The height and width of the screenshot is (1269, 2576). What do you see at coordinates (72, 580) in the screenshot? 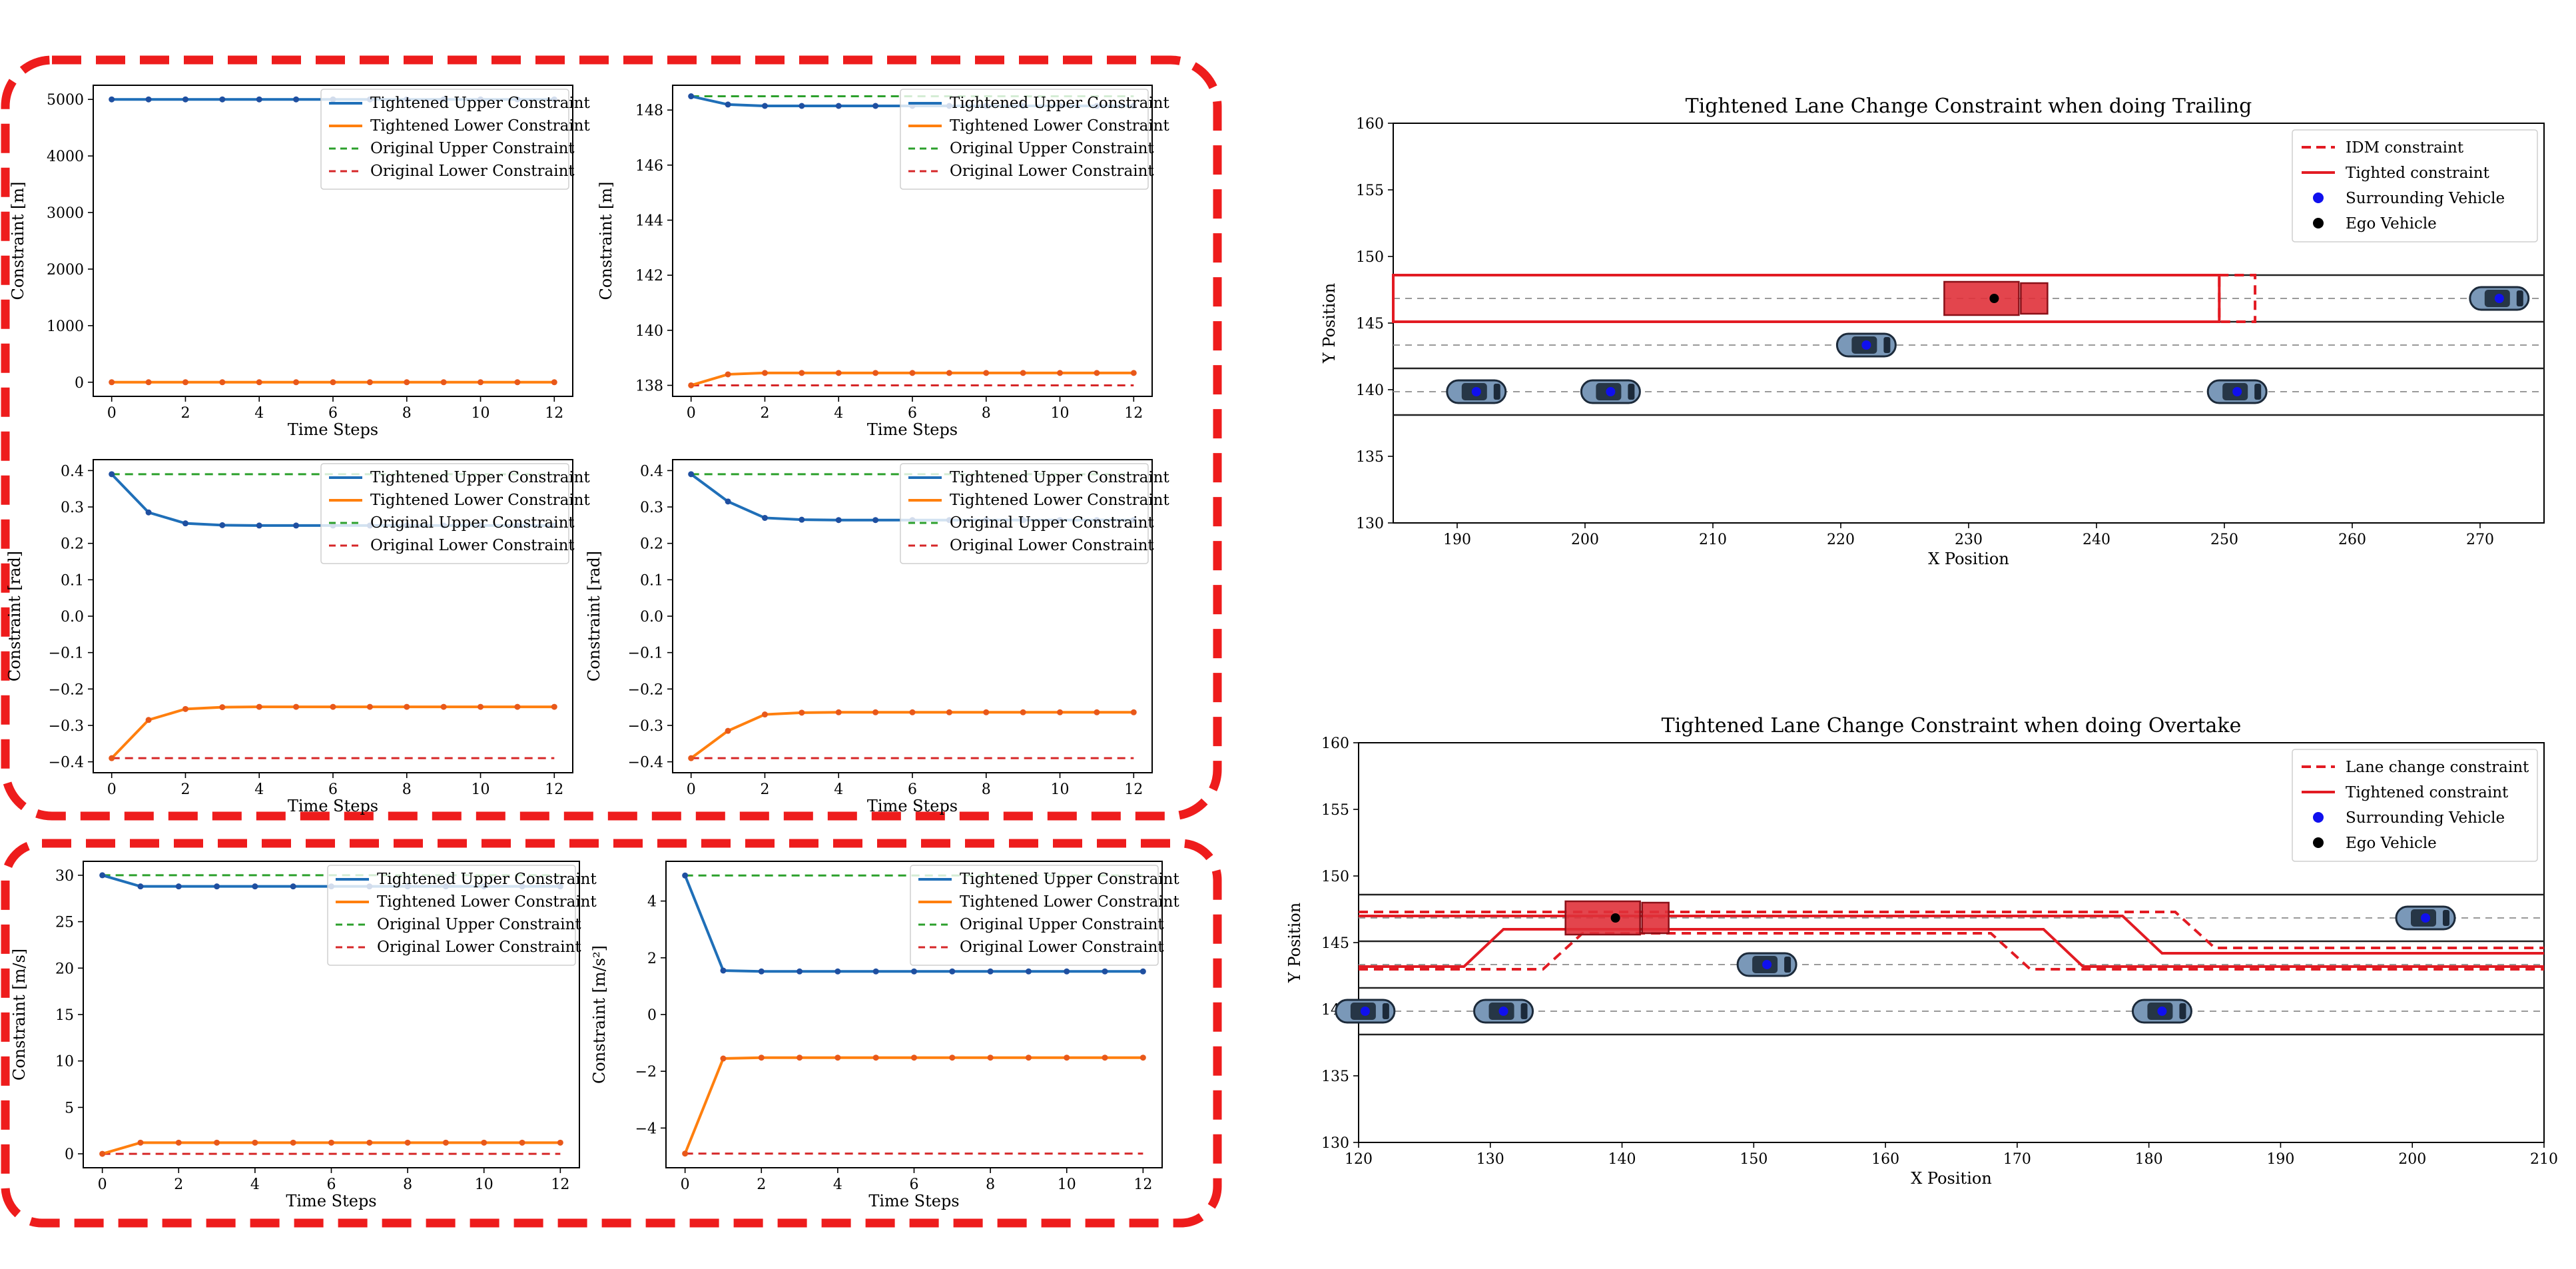
I see `y-tick-label: 0.1` at bounding box center [72, 580].